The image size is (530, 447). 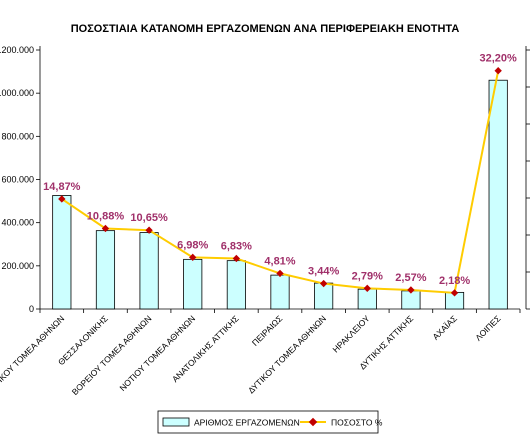 What do you see at coordinates (176, 422) in the screenshot?
I see `legend-bar-swatch` at bounding box center [176, 422].